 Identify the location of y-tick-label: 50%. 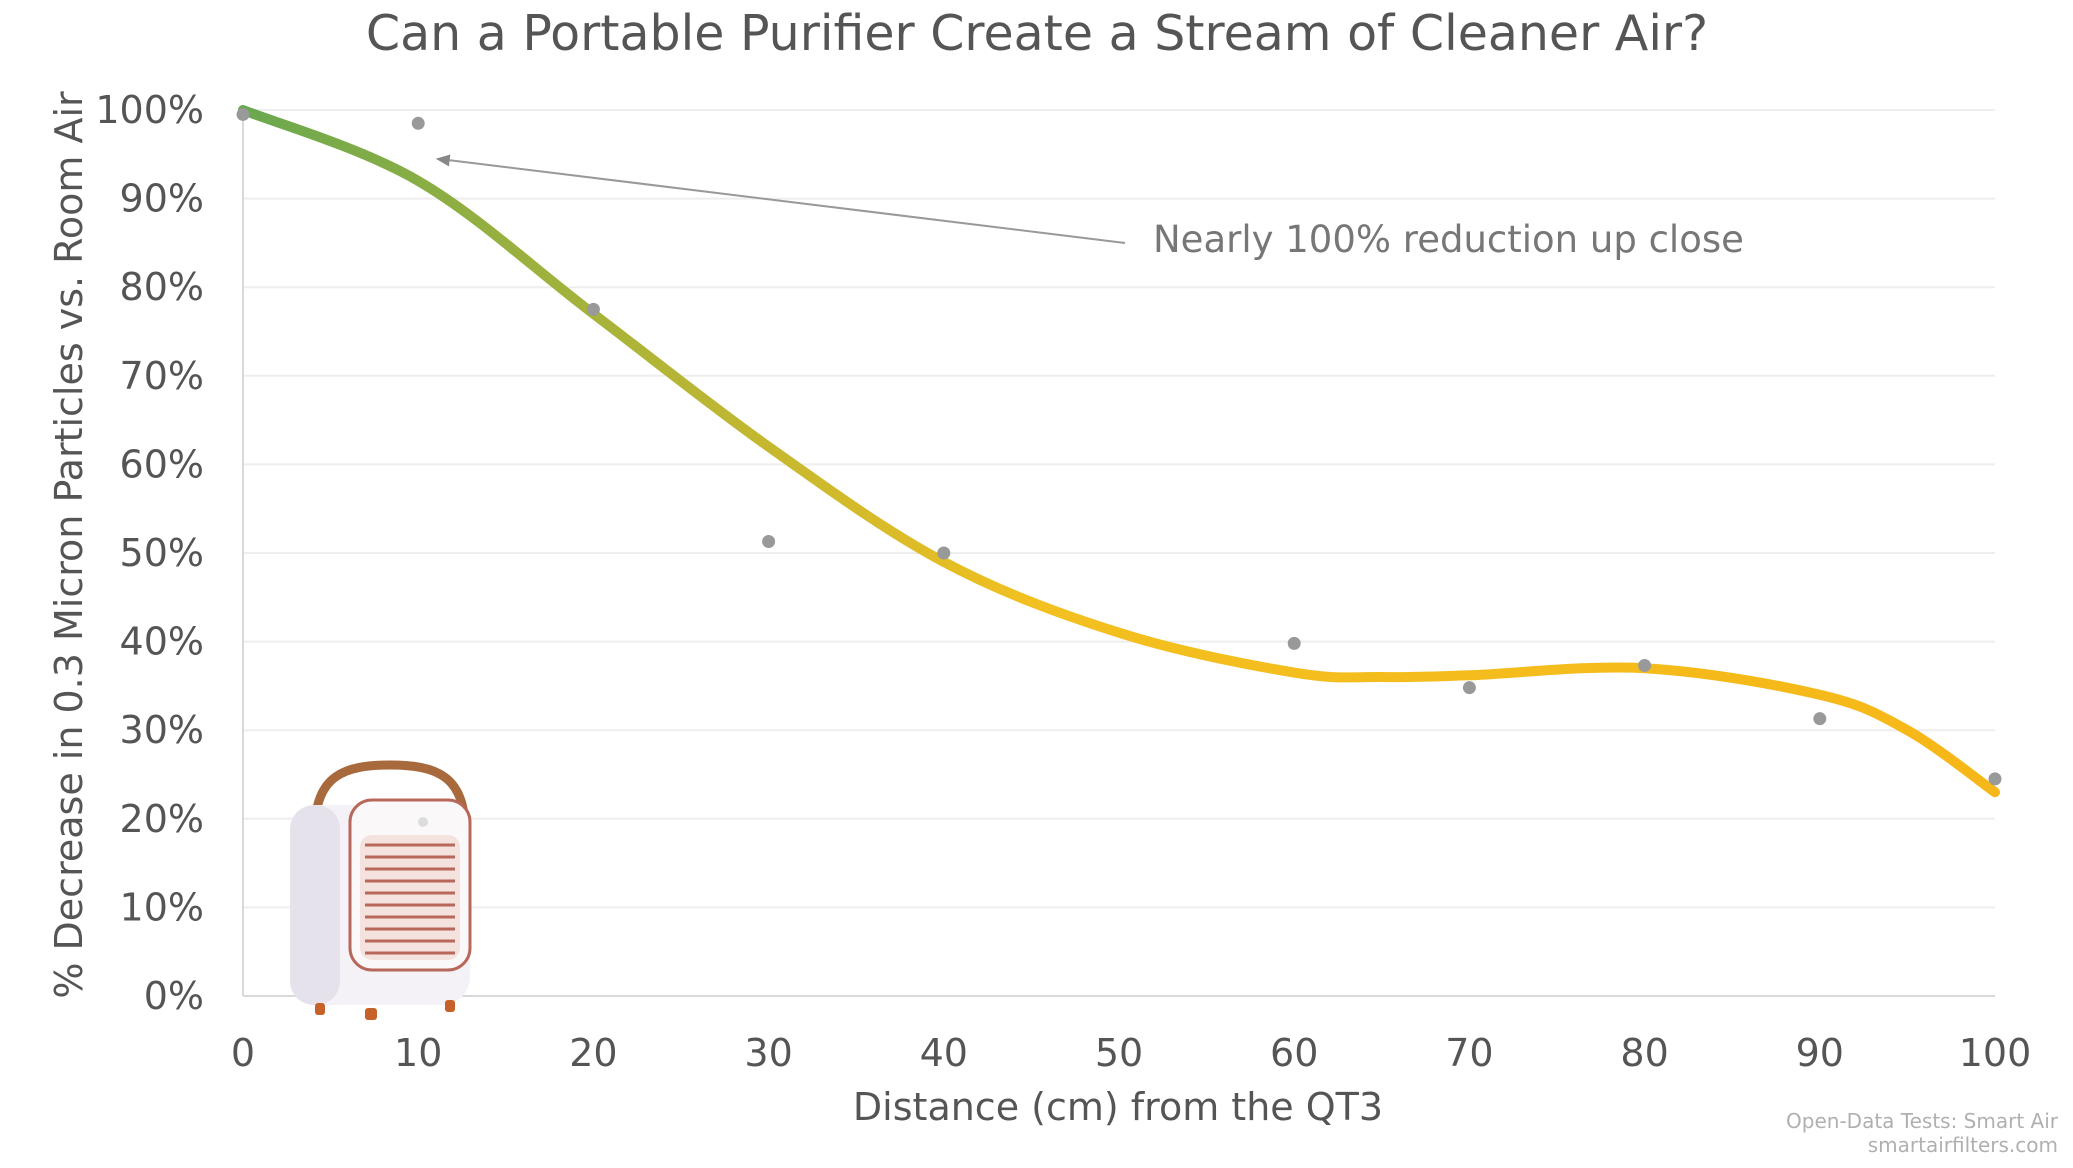
(162, 553).